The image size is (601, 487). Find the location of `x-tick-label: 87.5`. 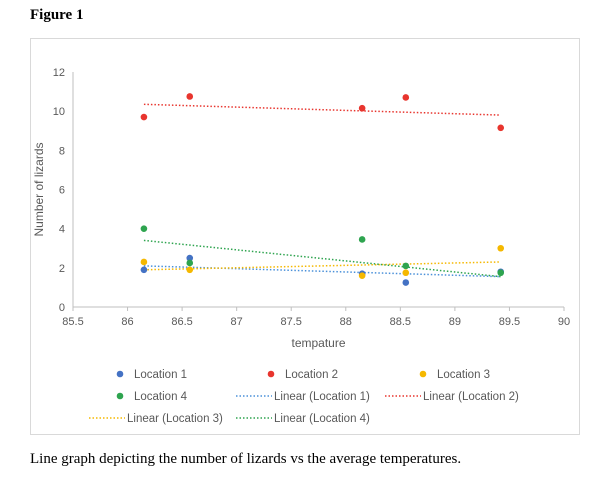

x-tick-label: 87.5 is located at coordinates (291, 322).